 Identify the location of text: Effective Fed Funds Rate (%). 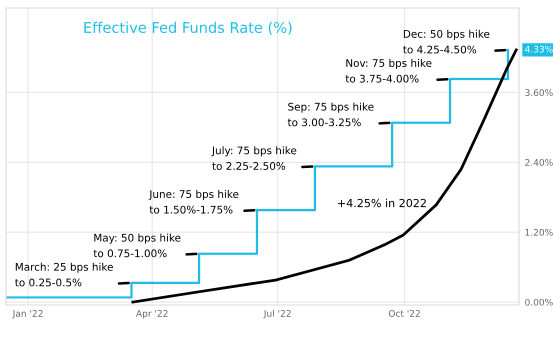
(188, 28).